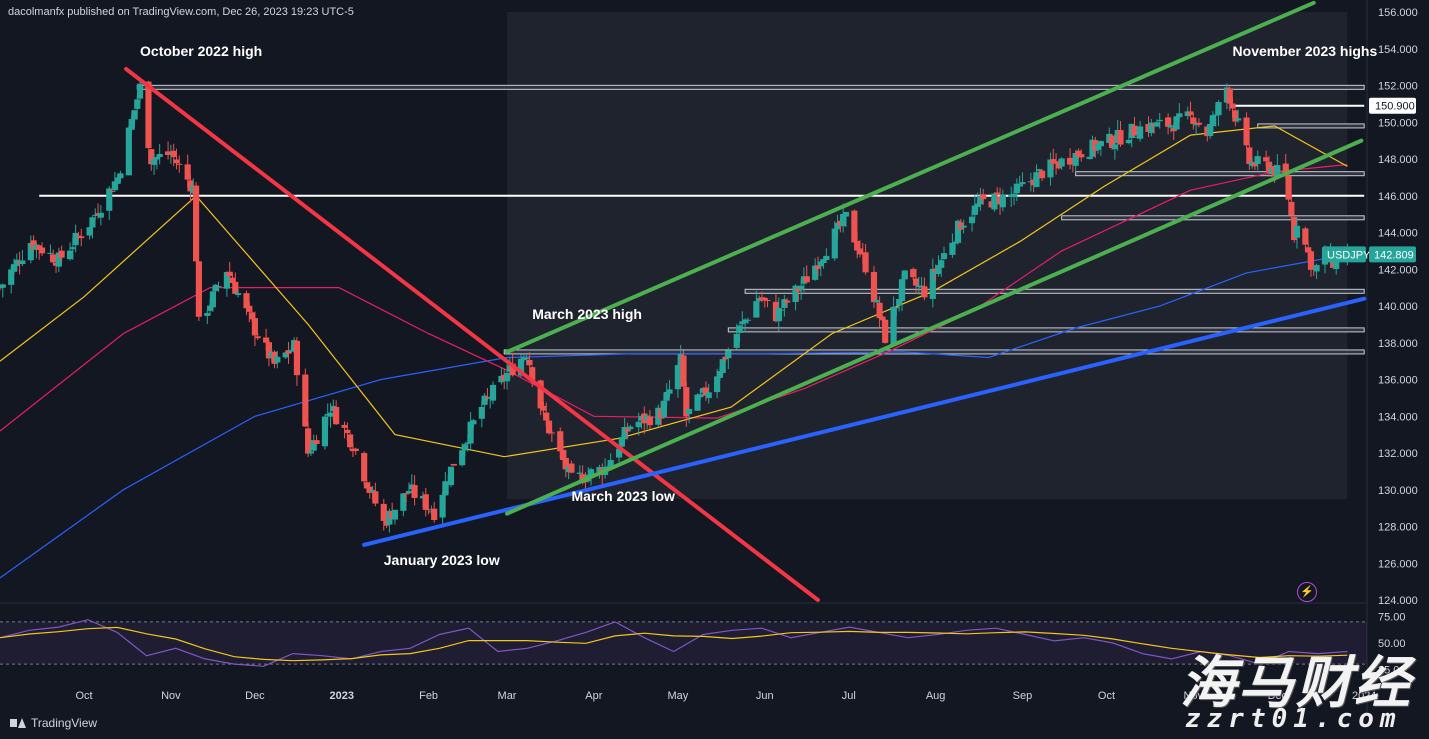 This screenshot has width=1429, height=739. What do you see at coordinates (1398, 87) in the screenshot?
I see `y-tick-label: 152.000` at bounding box center [1398, 87].